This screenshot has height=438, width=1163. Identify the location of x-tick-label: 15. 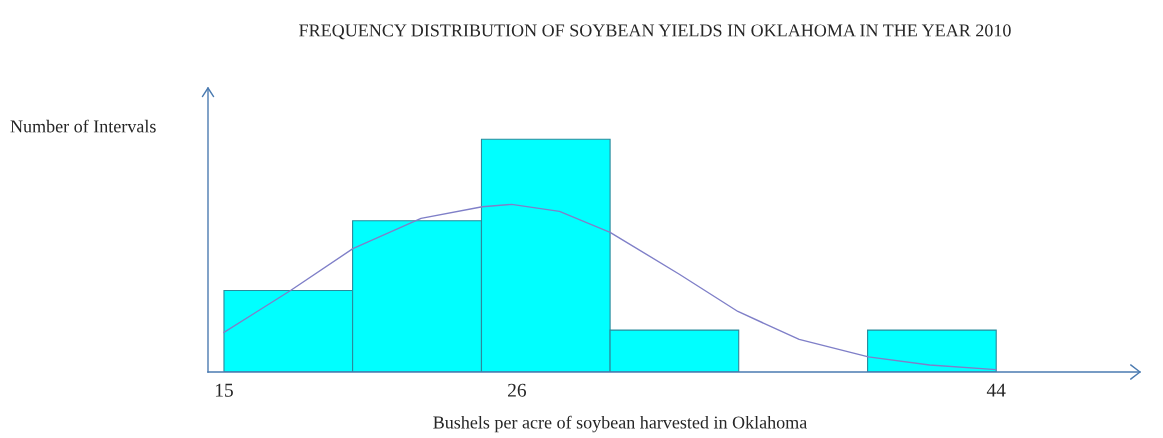
(224, 390).